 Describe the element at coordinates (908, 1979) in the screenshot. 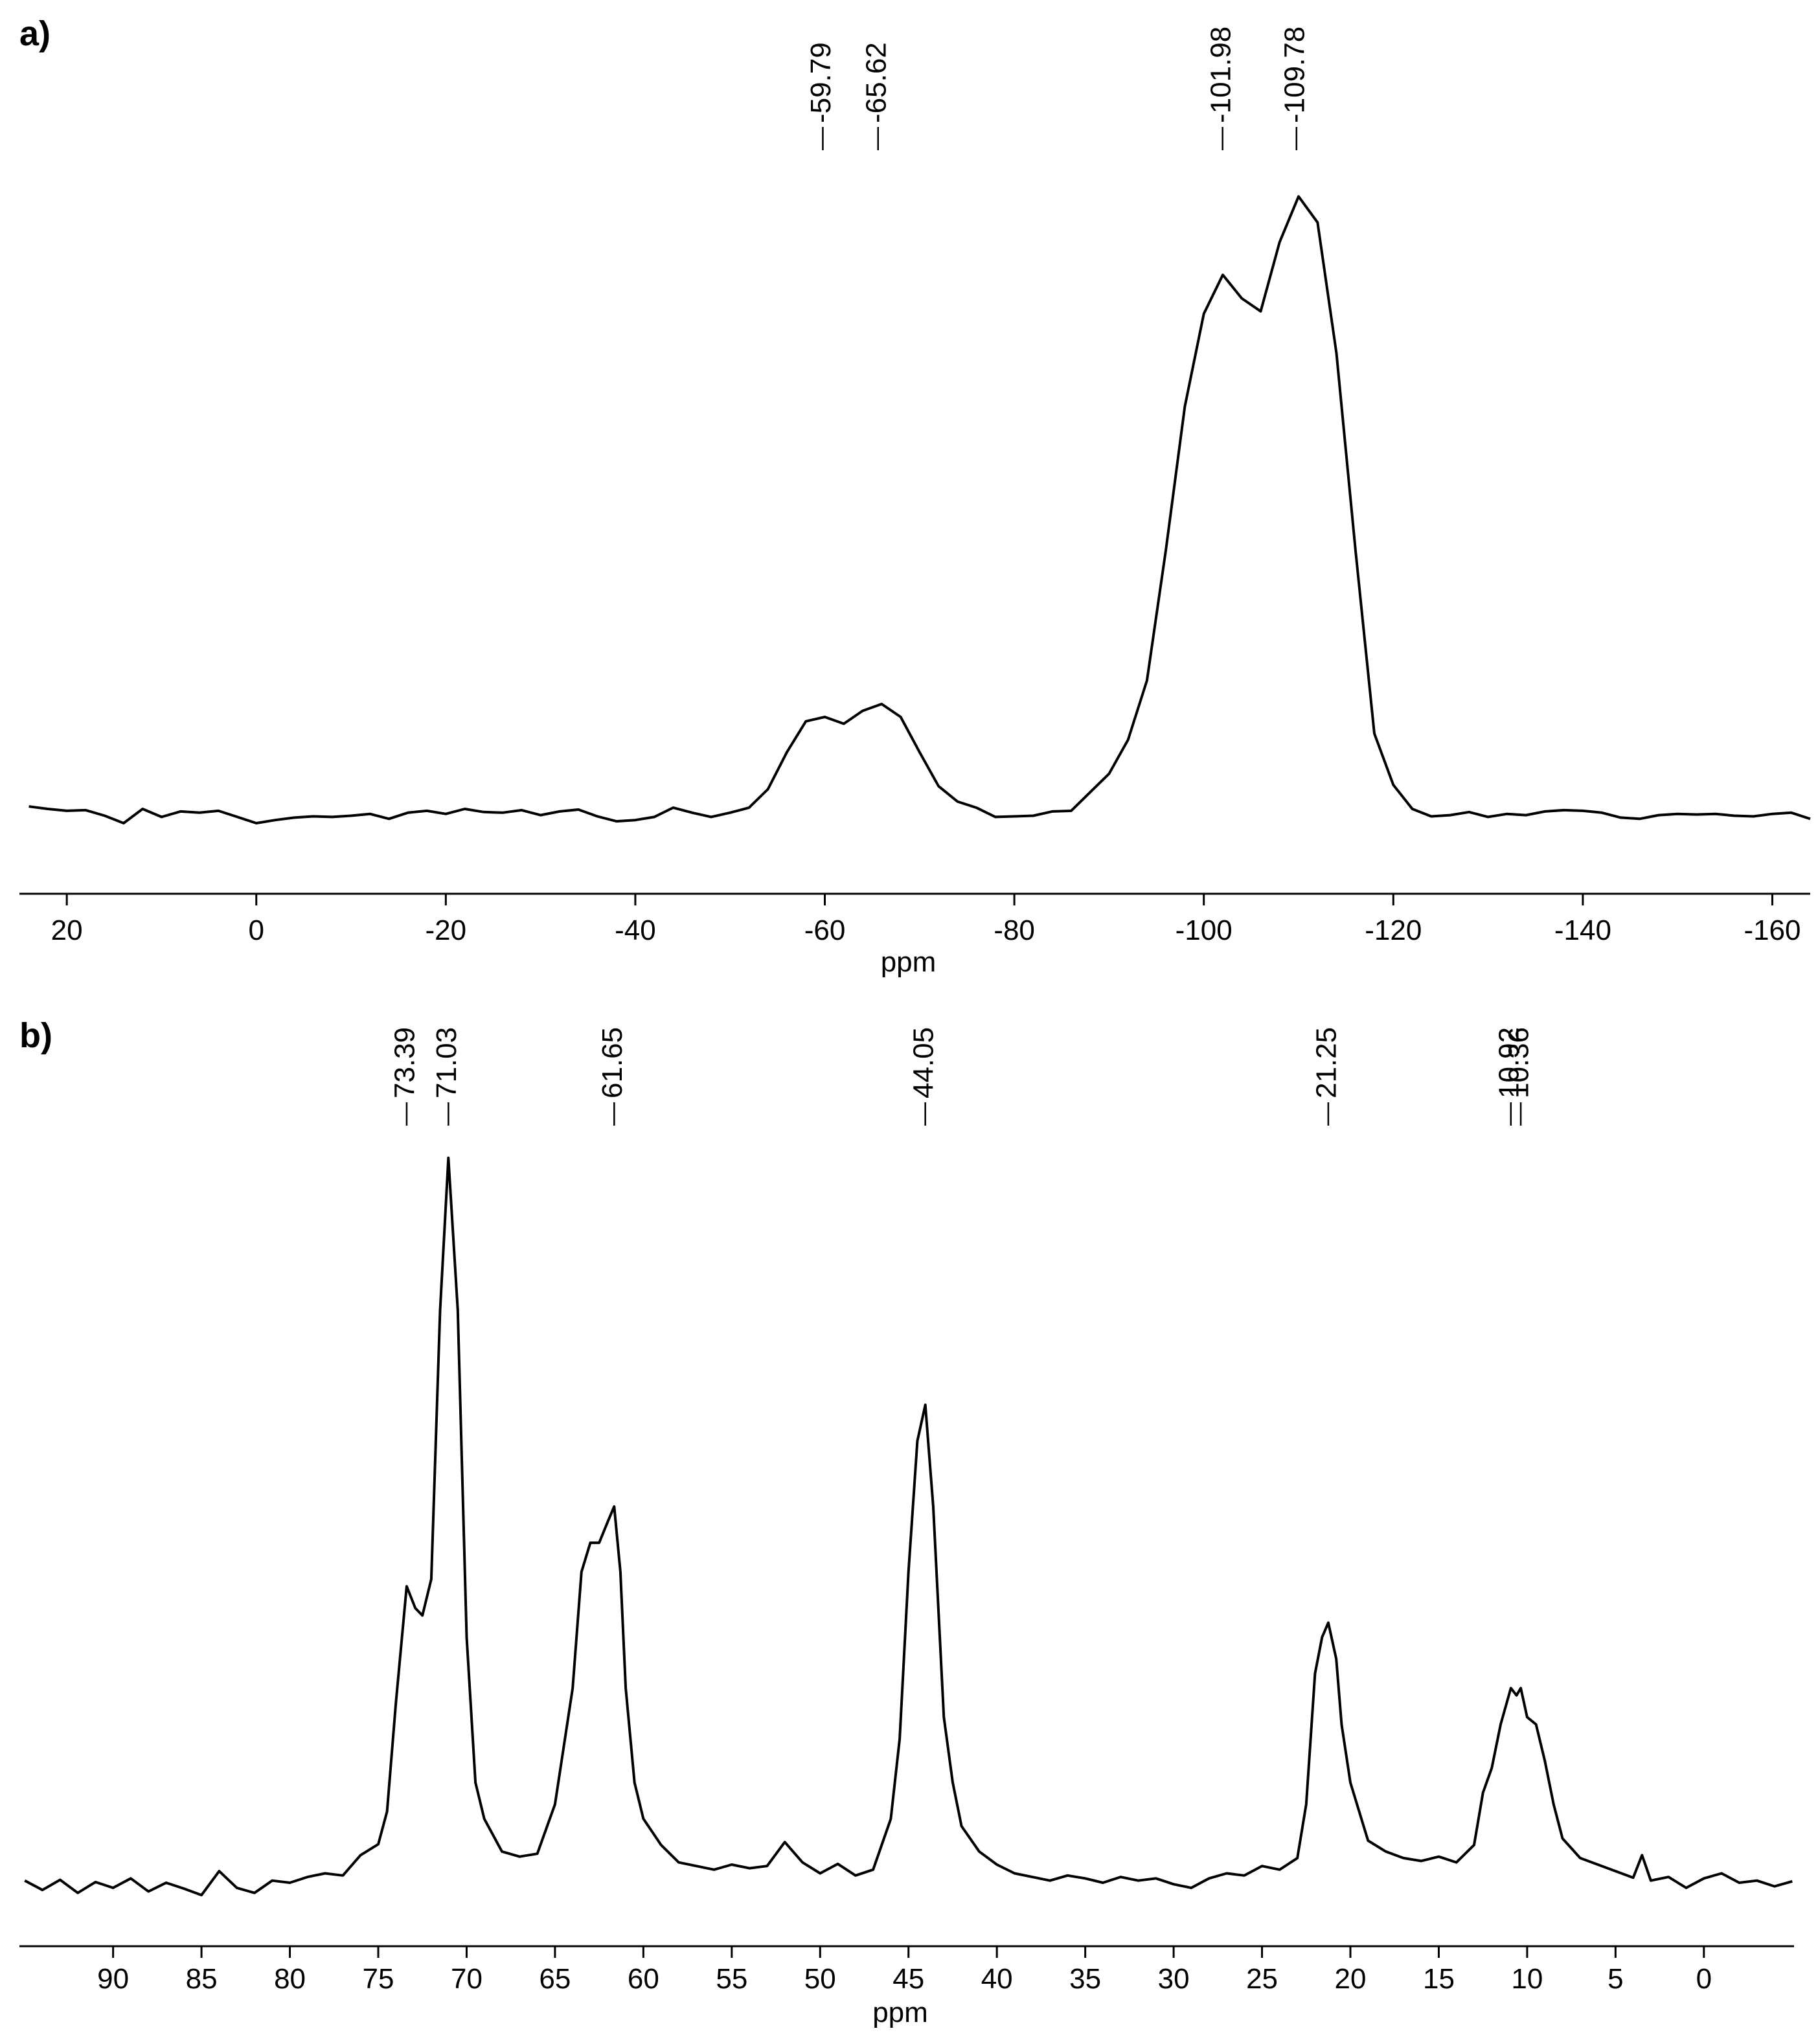

I see `x-tick-label: 45` at that location.